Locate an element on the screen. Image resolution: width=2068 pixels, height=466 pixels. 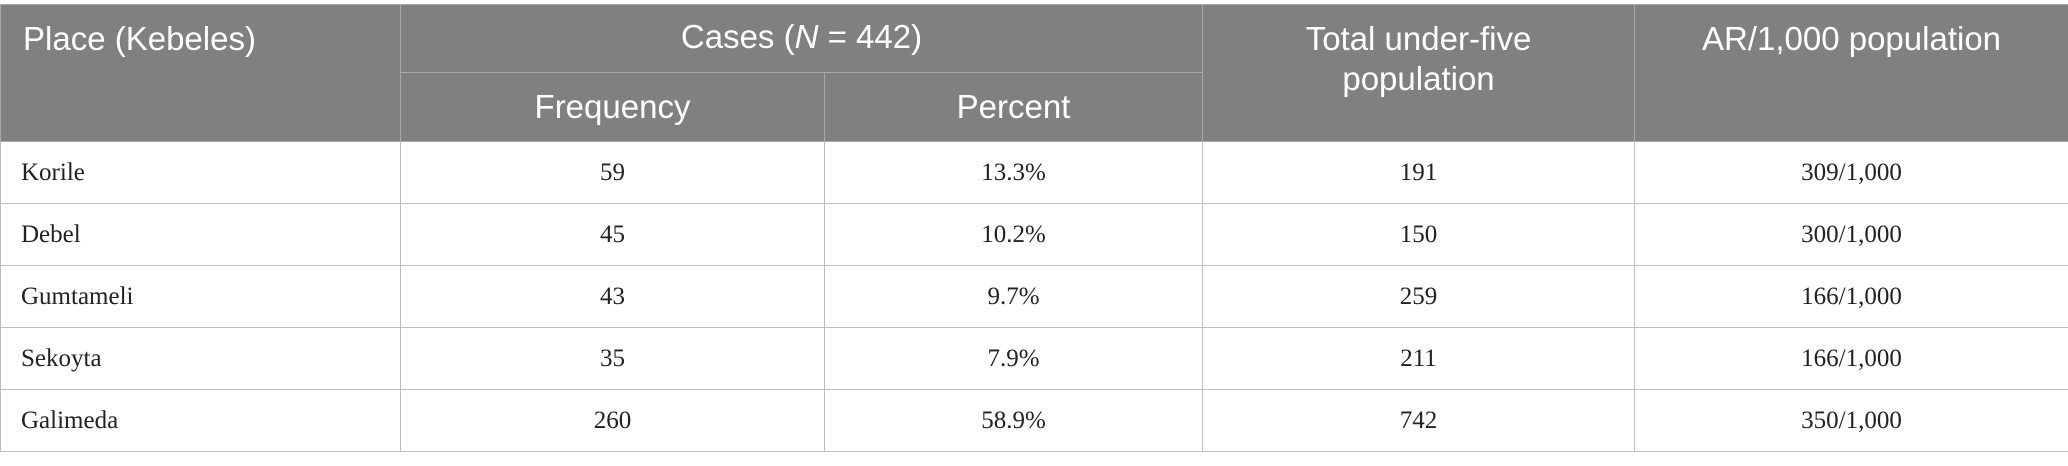
value-cell: 7.9% is located at coordinates (1013, 358).